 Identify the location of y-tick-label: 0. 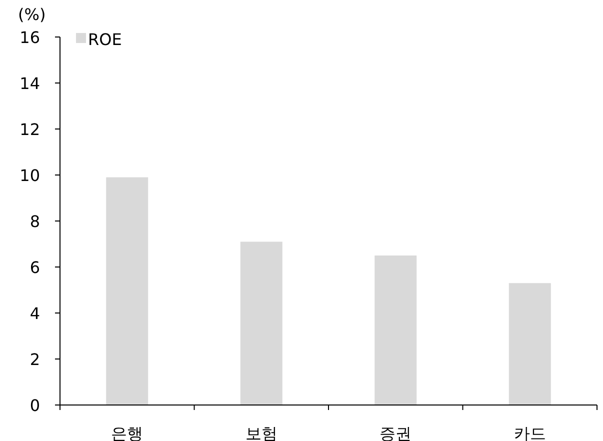
(35, 405).